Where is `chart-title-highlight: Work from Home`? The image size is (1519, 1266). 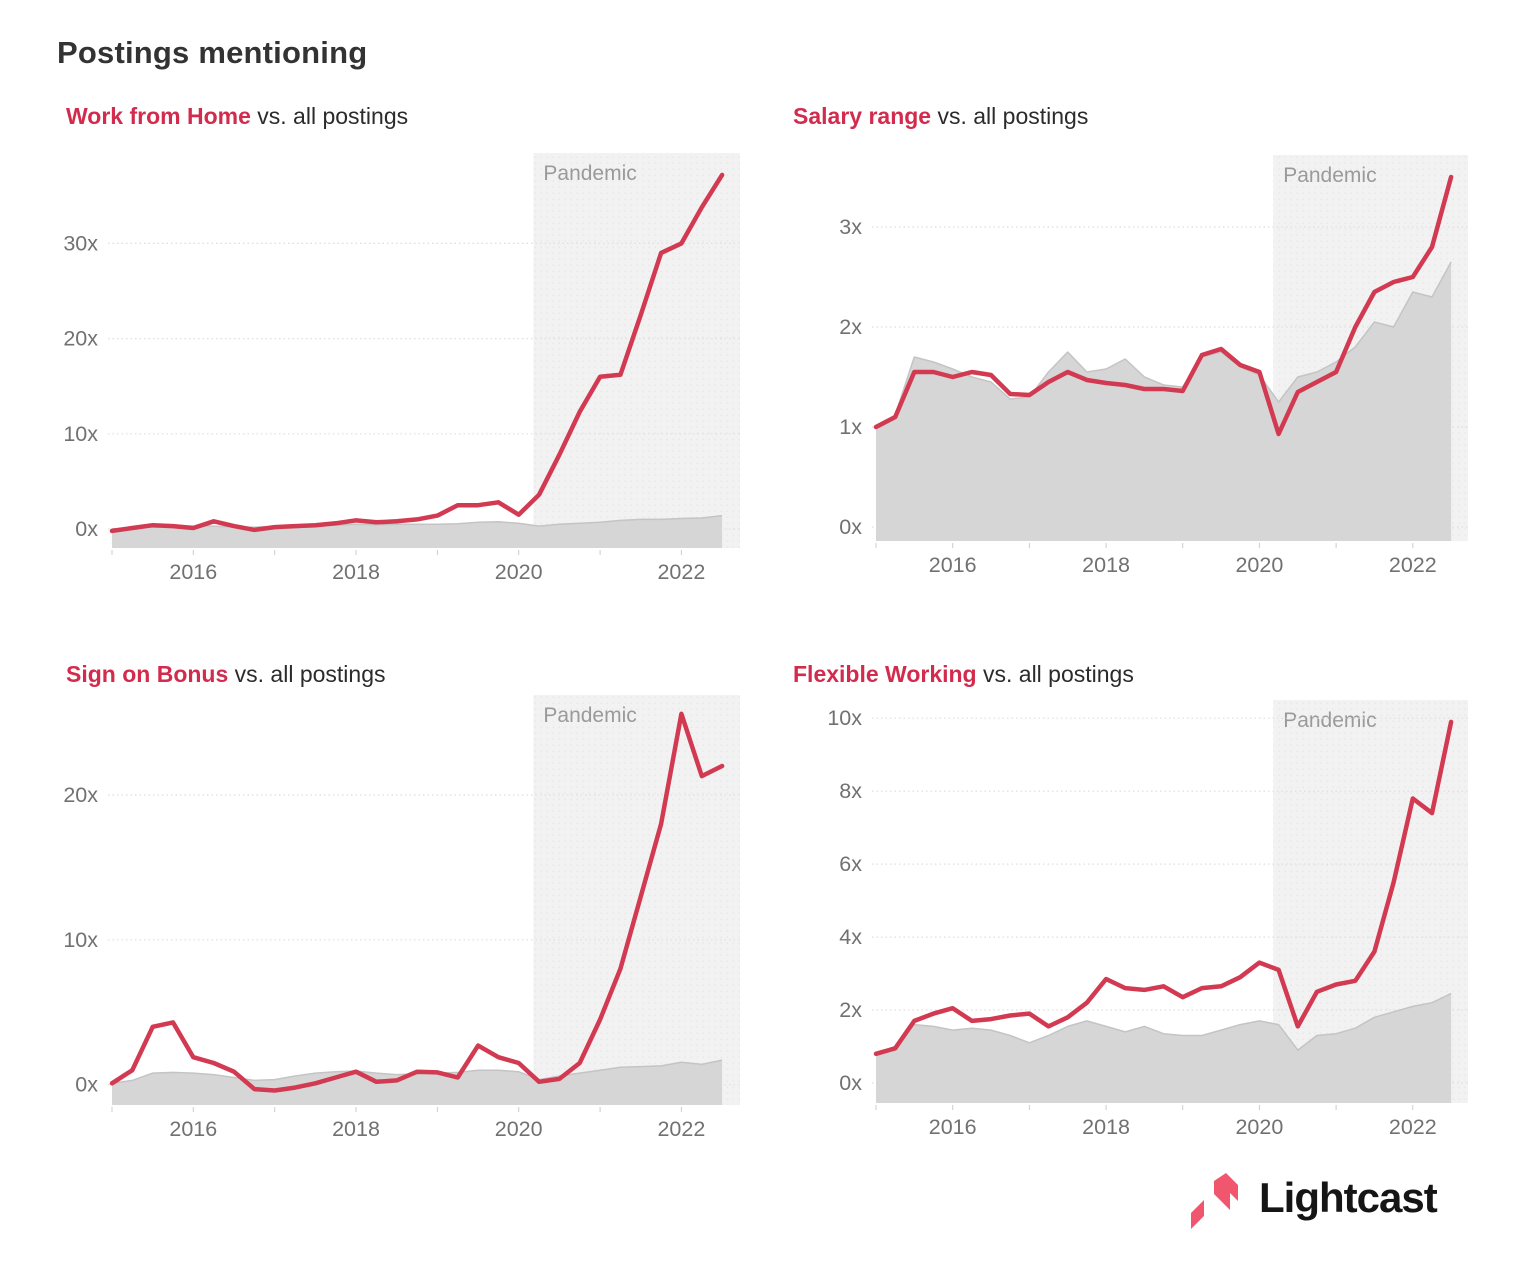 chart-title-highlight: Work from Home is located at coordinates (158, 116).